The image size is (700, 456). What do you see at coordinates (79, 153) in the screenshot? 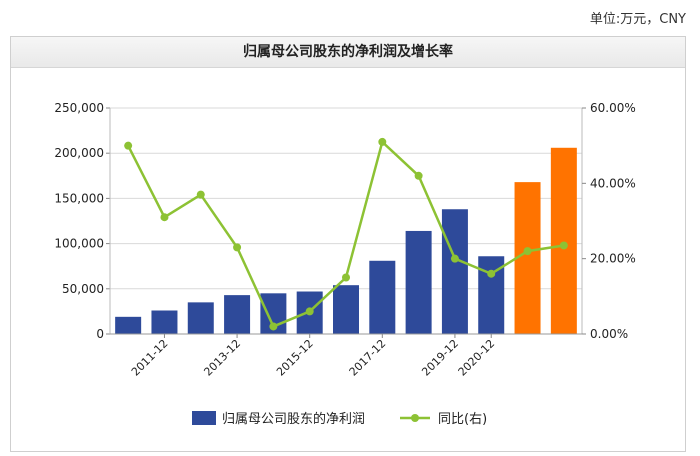
I see `y-left-tick-label: 200,000` at bounding box center [79, 153].